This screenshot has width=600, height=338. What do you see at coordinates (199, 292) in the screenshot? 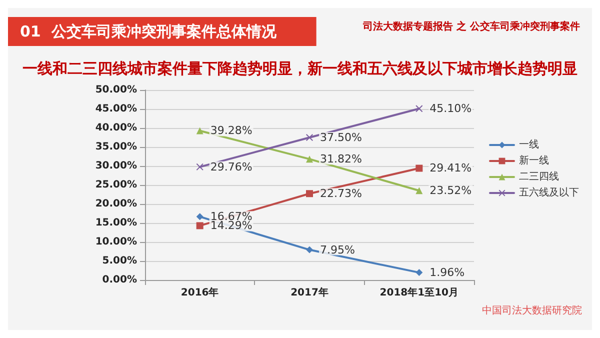
I see `x-tick-label: 2016年` at bounding box center [199, 292].